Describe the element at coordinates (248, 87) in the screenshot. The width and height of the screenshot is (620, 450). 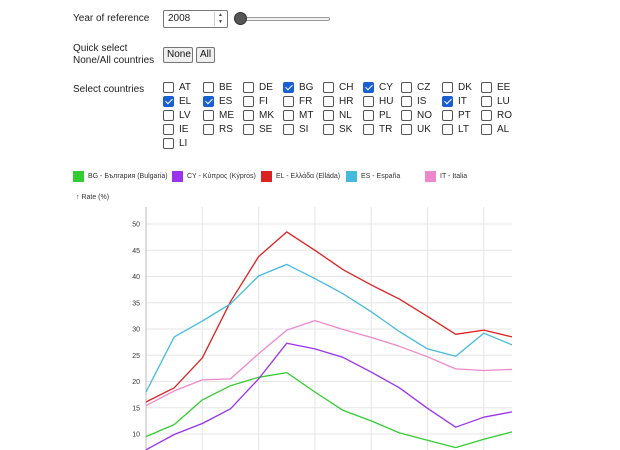
I see `country-checkbox-de` at that location.